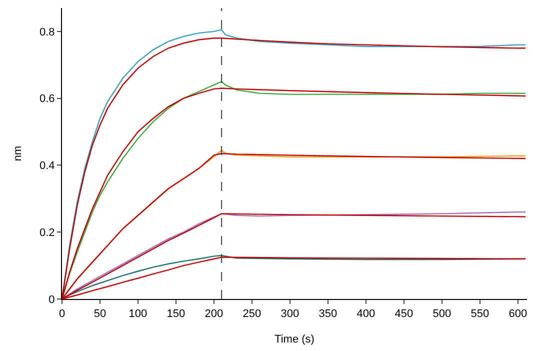 This screenshot has height=351, width=535. I want to click on x-tick-label: 150, so click(176, 314).